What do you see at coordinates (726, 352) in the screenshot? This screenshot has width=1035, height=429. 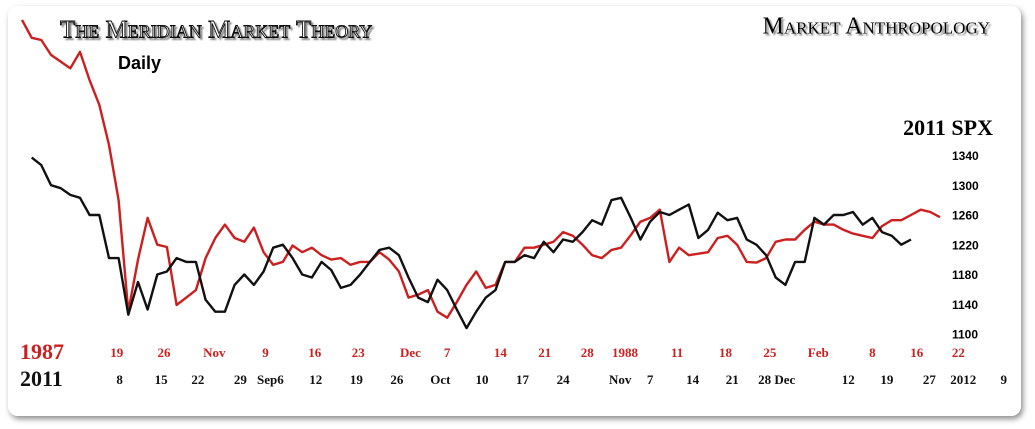 I see `x-tick-label: 18` at bounding box center [726, 352].